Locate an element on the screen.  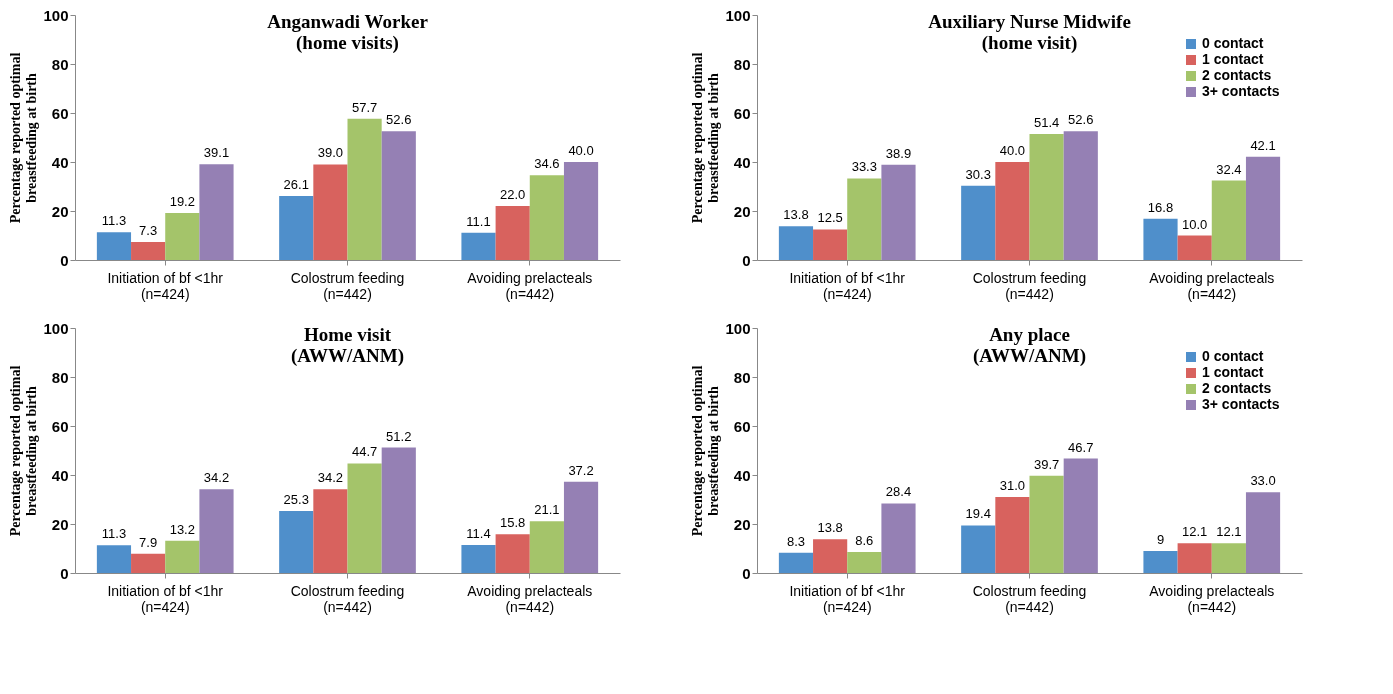
data-label: 39.1 is located at coordinates (216, 153).